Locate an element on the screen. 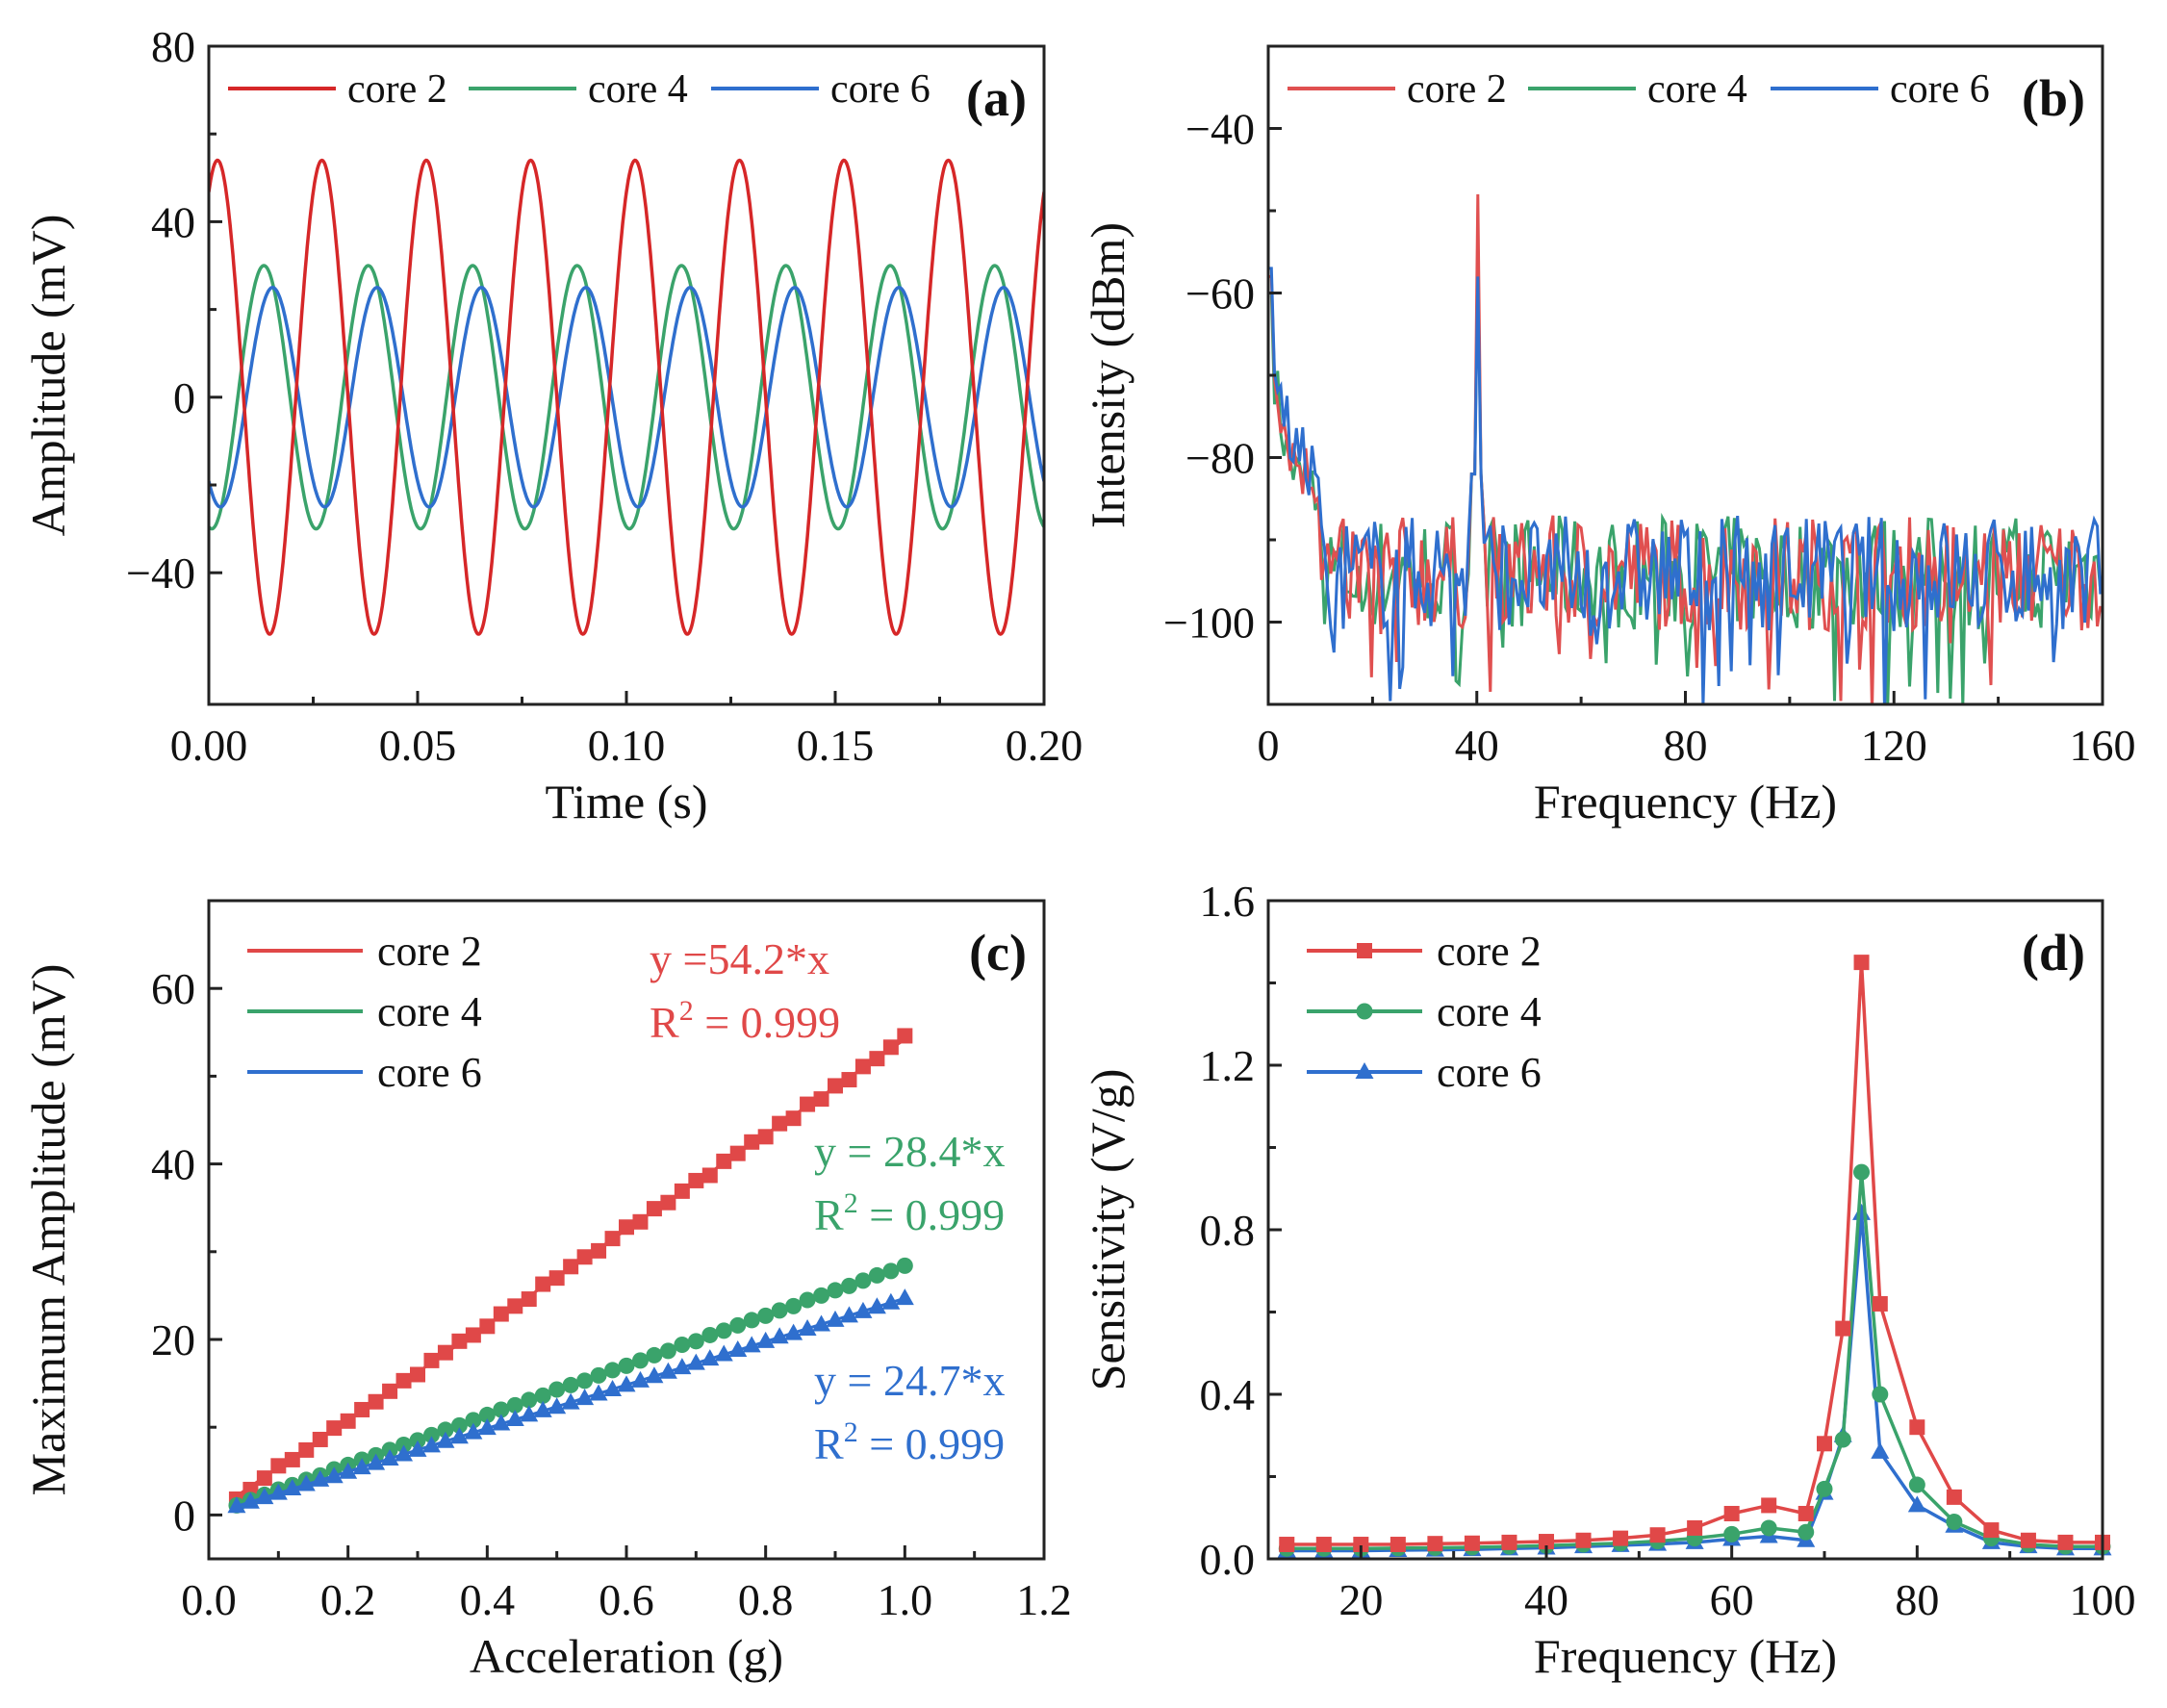 This screenshot has width=2167, height=1708. x-tick-label: 60 is located at coordinates (1732, 1599).